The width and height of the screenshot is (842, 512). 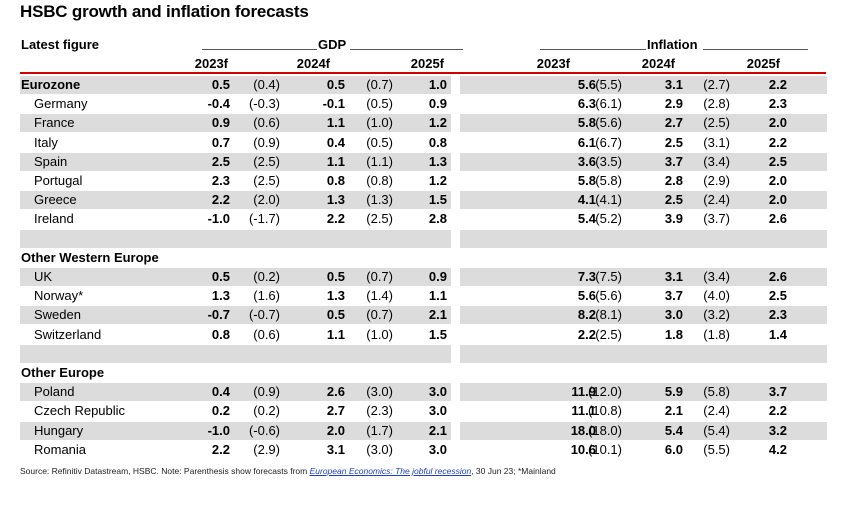 What do you see at coordinates (777, 103) in the screenshot?
I see `inflation-value: 2.3` at bounding box center [777, 103].